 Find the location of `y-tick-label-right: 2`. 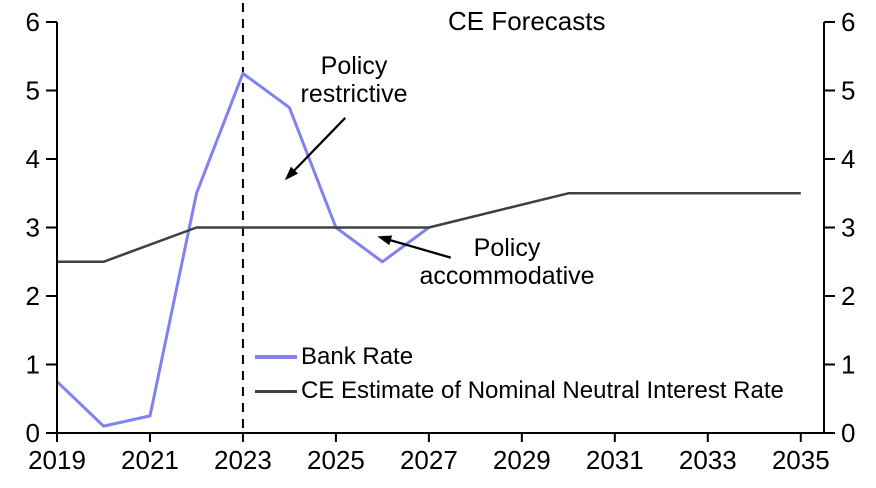

y-tick-label-right: 2 is located at coordinates (848, 296).